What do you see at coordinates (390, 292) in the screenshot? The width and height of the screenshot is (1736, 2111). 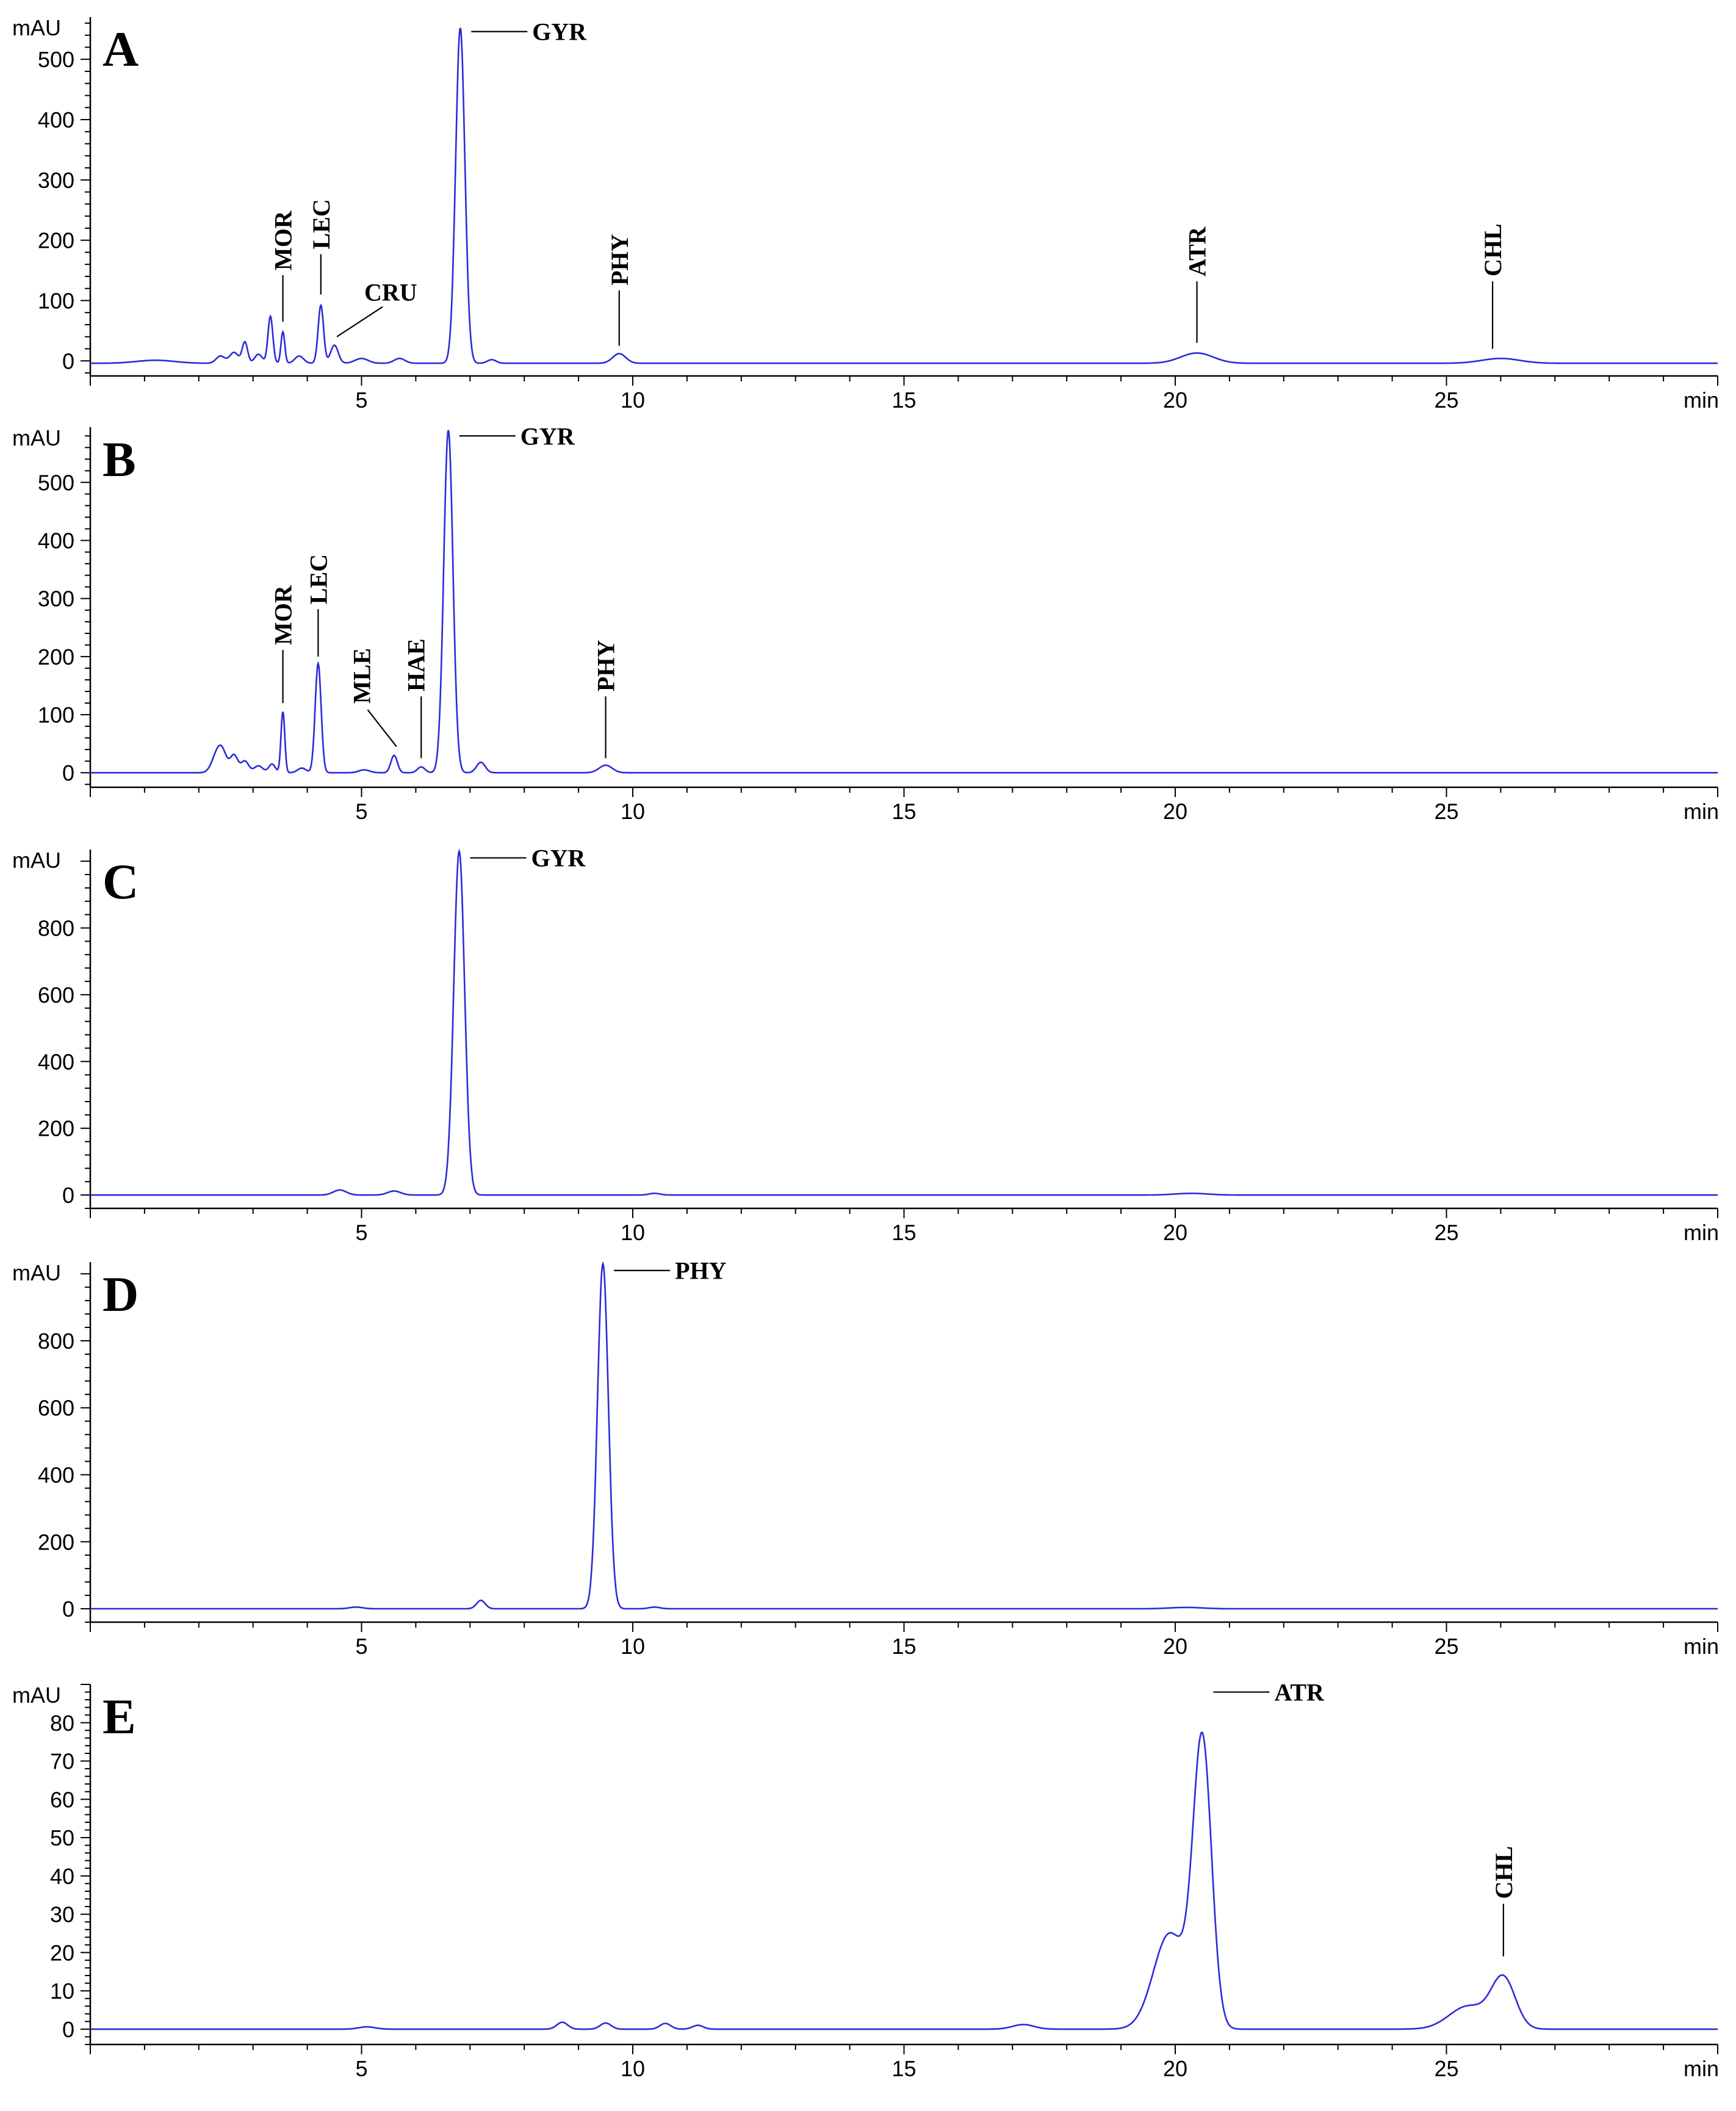 I see `peak-label-text: CRU` at bounding box center [390, 292].